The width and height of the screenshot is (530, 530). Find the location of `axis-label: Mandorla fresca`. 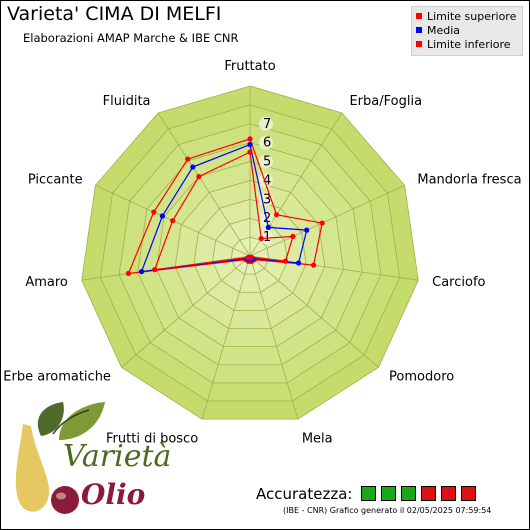

axis-label: Mandorla fresca is located at coordinates (469, 180).